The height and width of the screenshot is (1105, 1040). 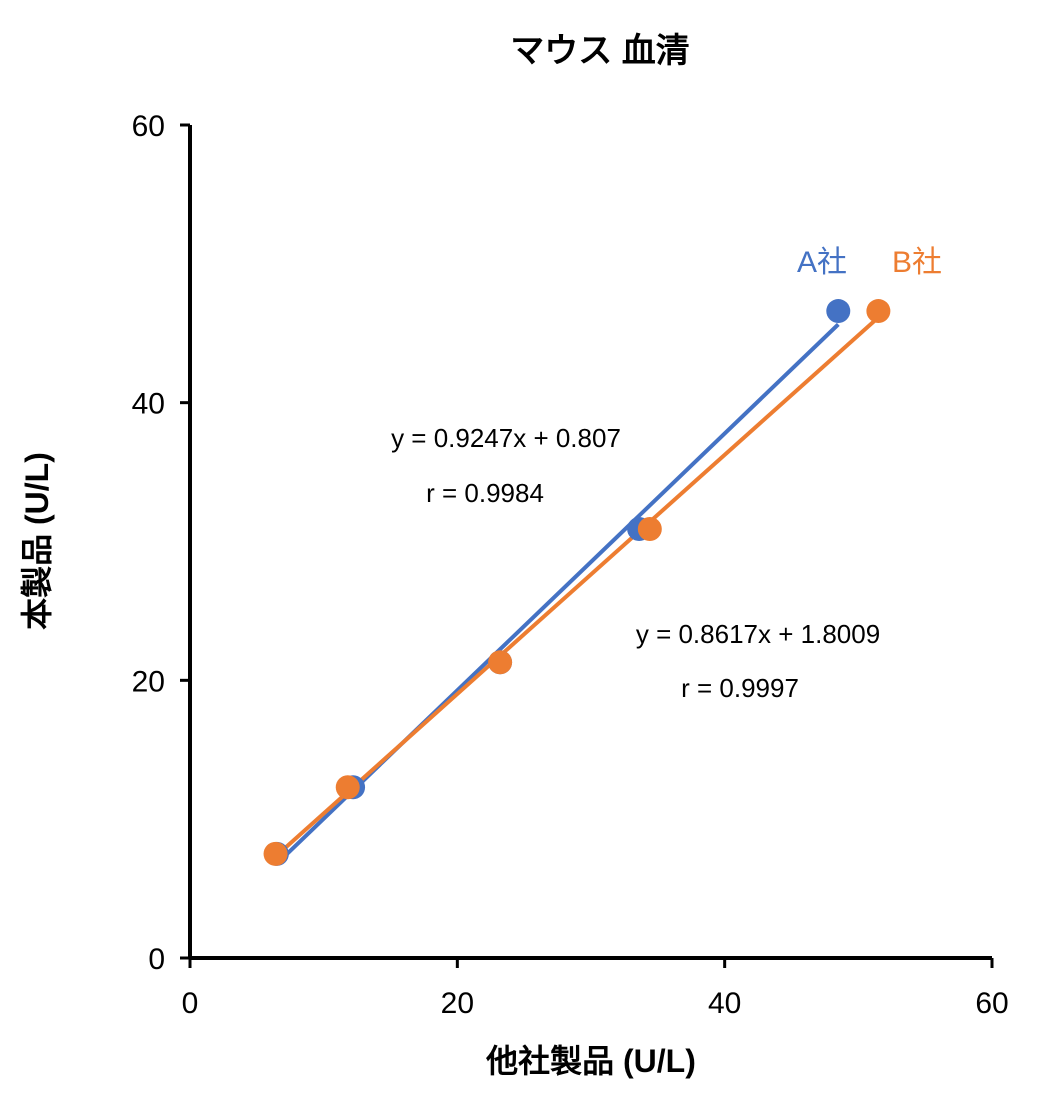 I want to click on chart-title: マウス 血清, so click(x=599, y=51).